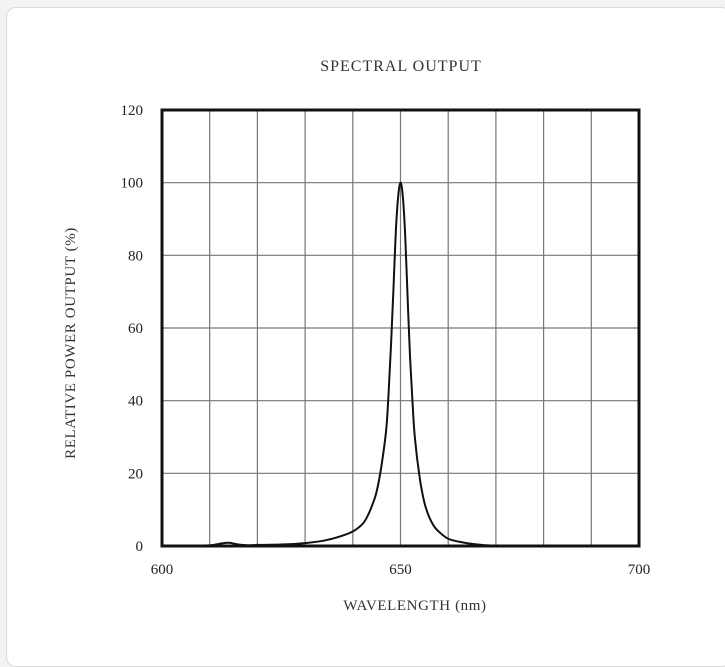  Describe the element at coordinates (414, 606) in the screenshot. I see `x-axis-title: WAVELENGTH (nm)` at that location.